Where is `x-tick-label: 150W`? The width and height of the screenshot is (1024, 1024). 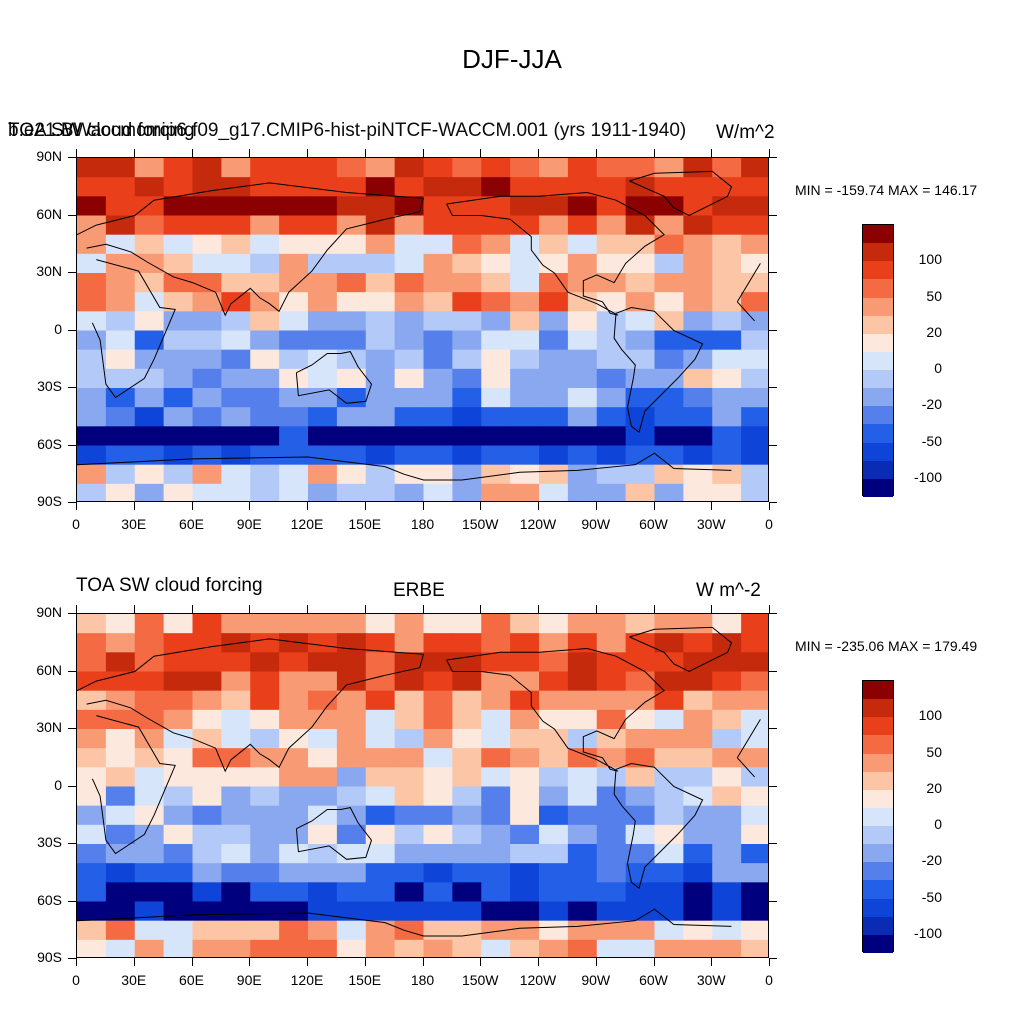
x-tick-label: 150W is located at coordinates (480, 980).